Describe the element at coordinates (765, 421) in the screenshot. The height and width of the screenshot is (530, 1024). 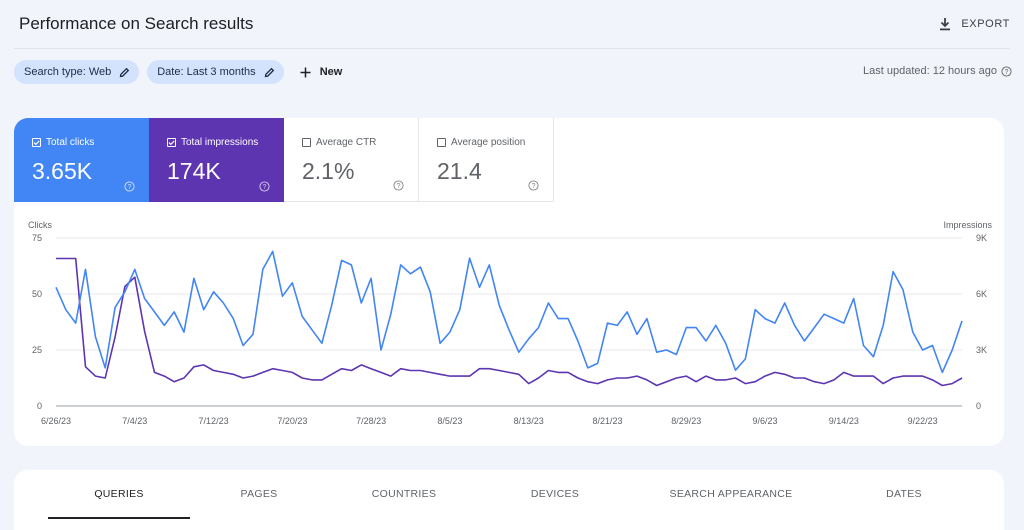
I see `x-tick-label: 9/6/23` at that location.